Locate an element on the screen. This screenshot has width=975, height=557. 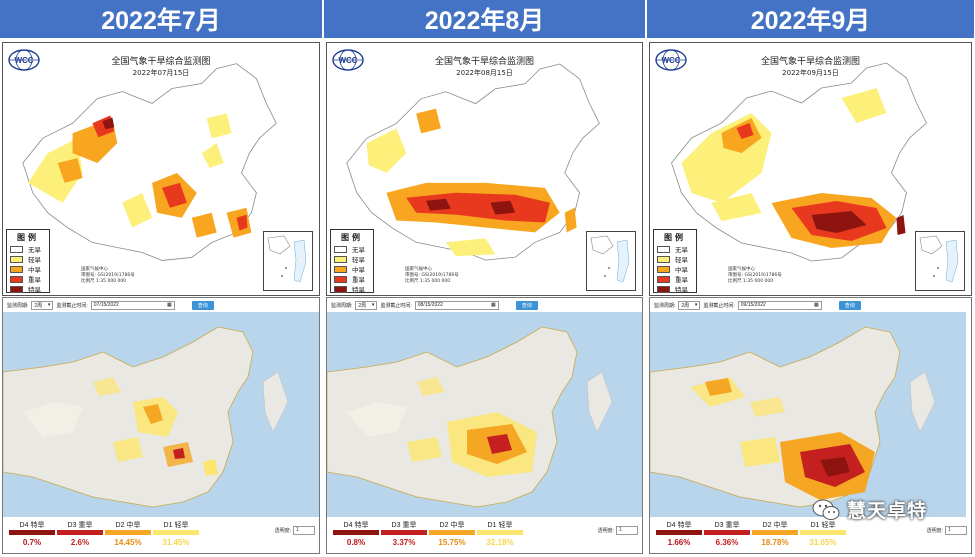
stat-label: D1 轻旱 is located at coordinates (500, 525).